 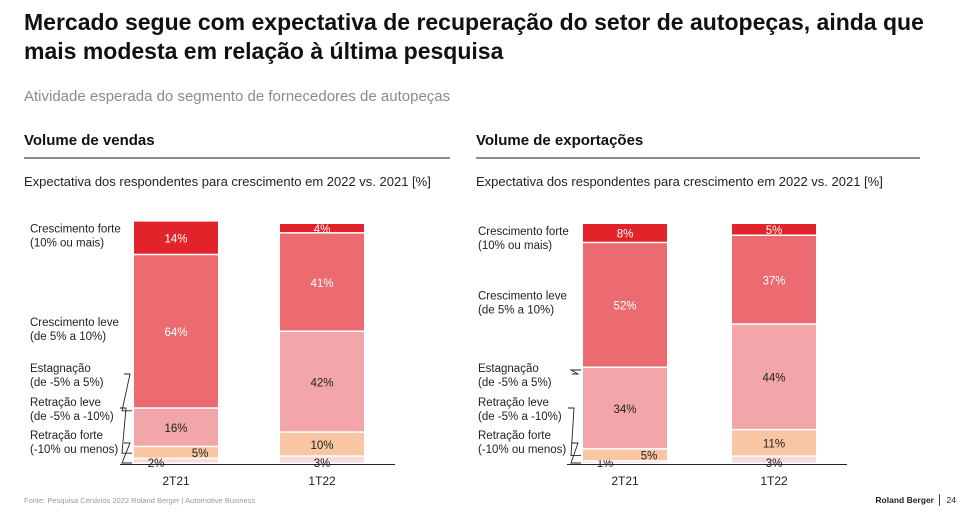 I want to click on footer-brand: Roland Berger, so click(x=904, y=500).